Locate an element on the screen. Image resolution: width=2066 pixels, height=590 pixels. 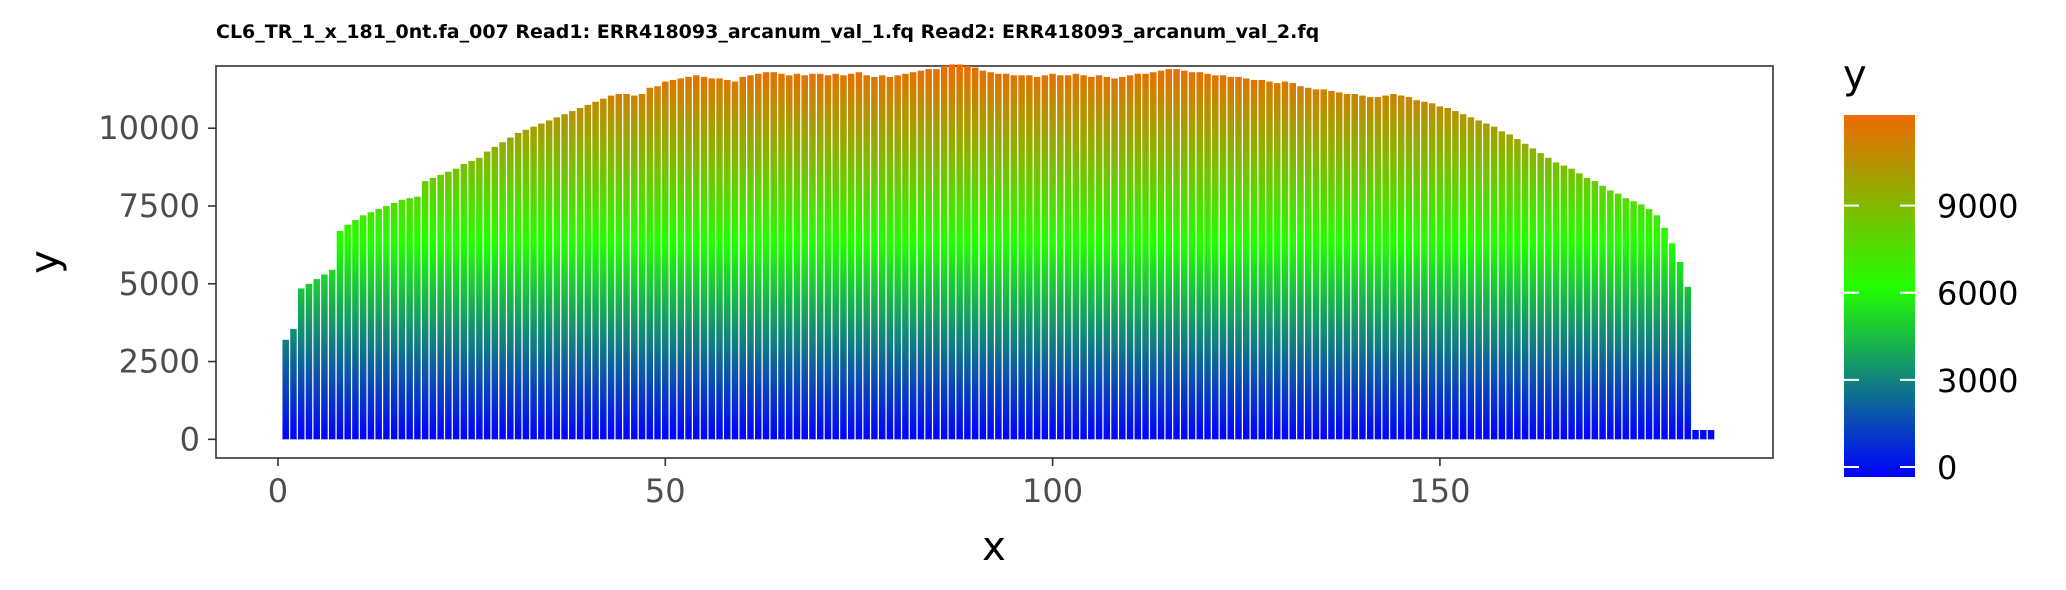
y-tick-label: 10000 is located at coordinates (149, 128).